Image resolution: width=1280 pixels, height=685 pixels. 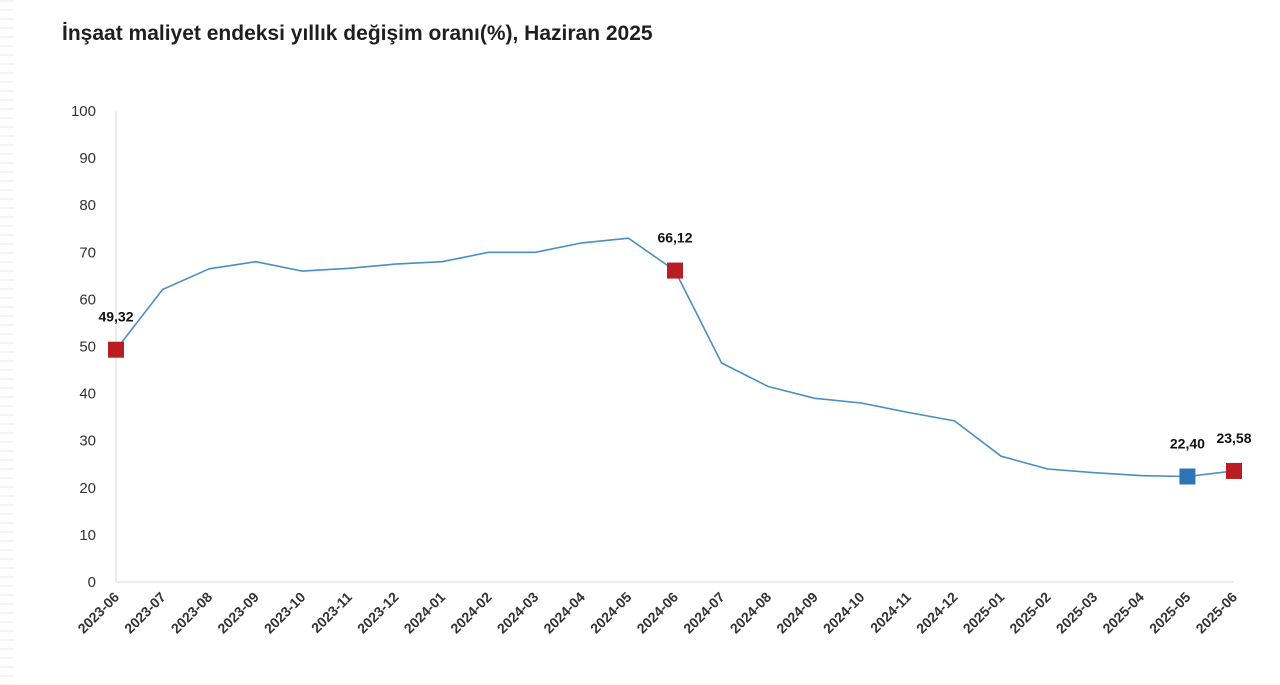 What do you see at coordinates (87, 535) in the screenshot?
I see `y-tick-label: 10` at bounding box center [87, 535].